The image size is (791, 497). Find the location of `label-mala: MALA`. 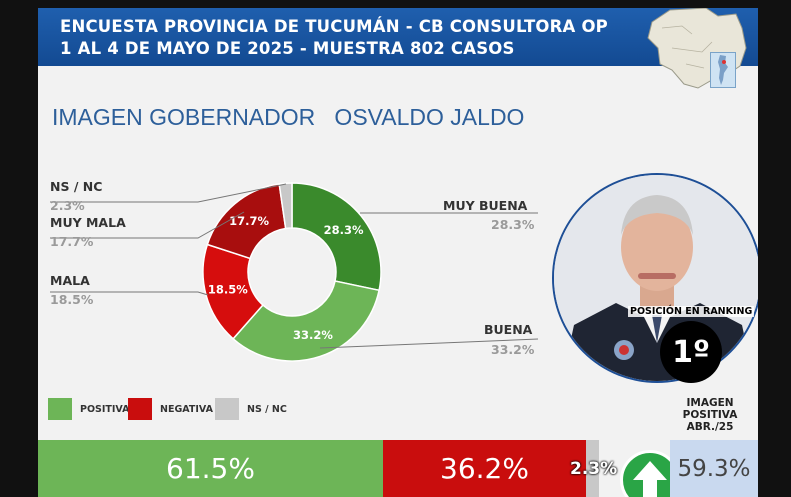

label-mala: MALA is located at coordinates (70, 280).